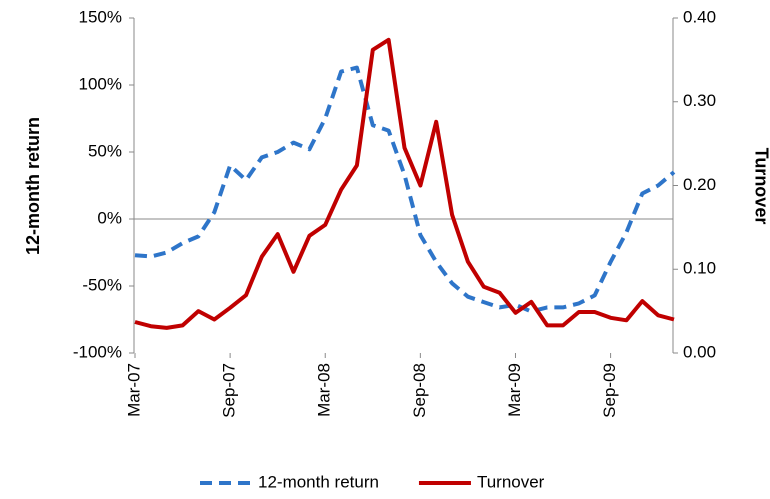 This screenshot has height=499, width=770. What do you see at coordinates (33, 186) in the screenshot?
I see `y-axis-label: 12-month return` at bounding box center [33, 186].